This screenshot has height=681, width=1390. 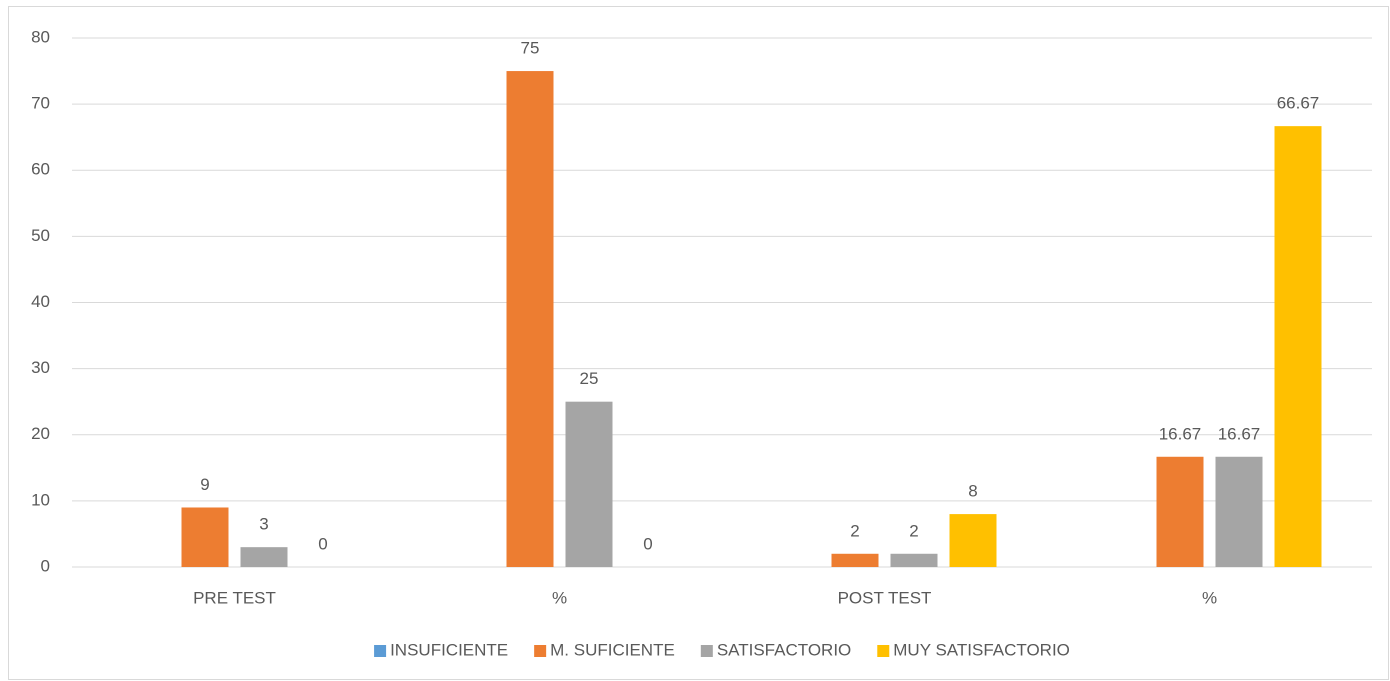 What do you see at coordinates (972, 491) in the screenshot?
I see `data-label: 8` at bounding box center [972, 491].